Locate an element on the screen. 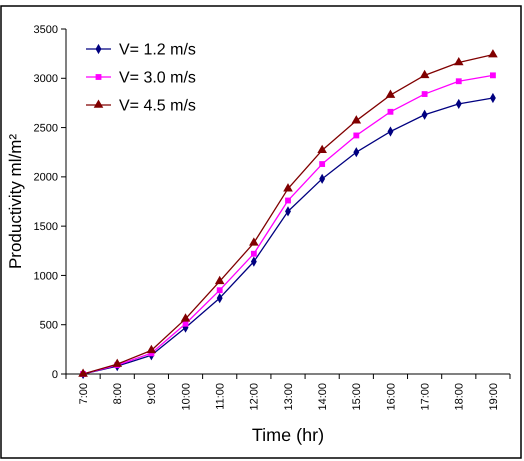 This screenshot has height=461, width=524. y-tick-label: 2500 is located at coordinates (46, 128).